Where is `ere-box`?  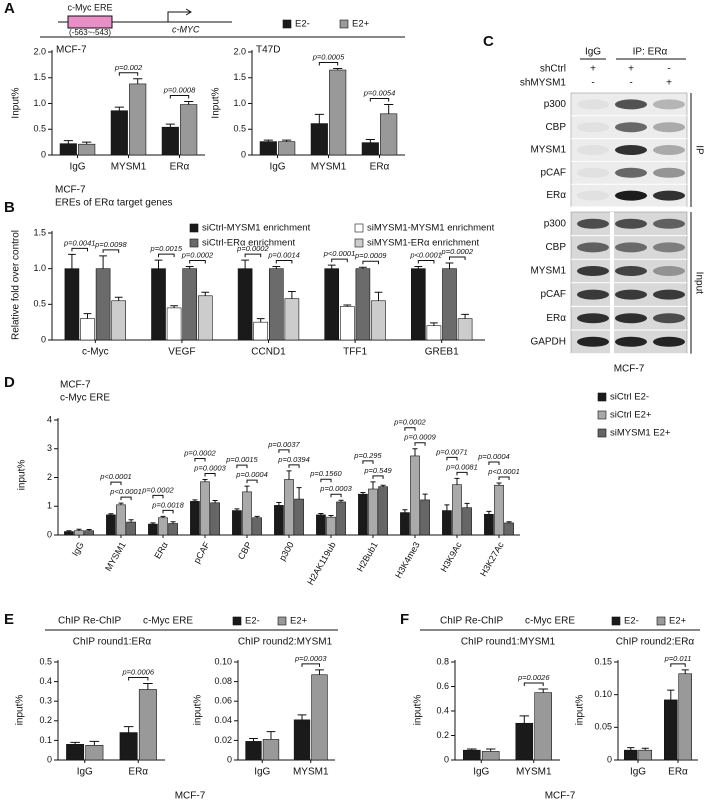 ere-box is located at coordinates (90, 22).